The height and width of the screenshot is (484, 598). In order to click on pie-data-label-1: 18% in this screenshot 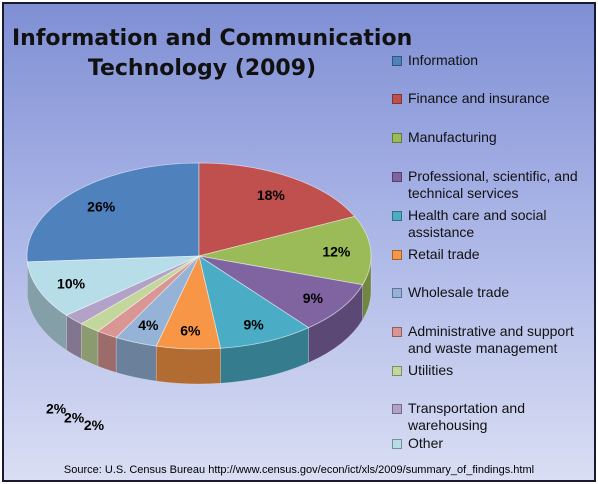, I will do `click(271, 195)`.